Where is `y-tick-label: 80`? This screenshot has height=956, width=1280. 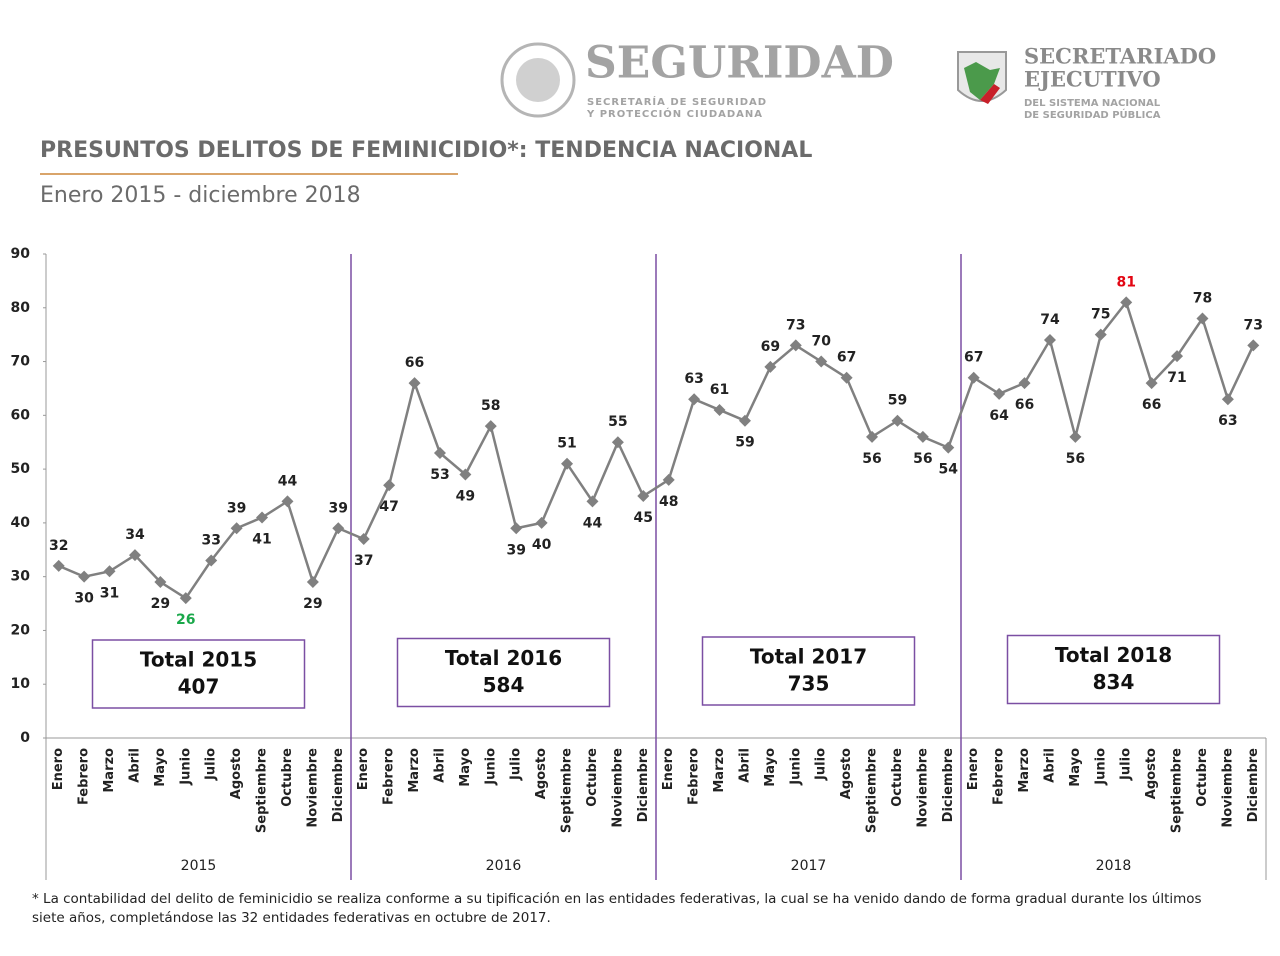
y-tick-label: 80 is located at coordinates (21, 308).